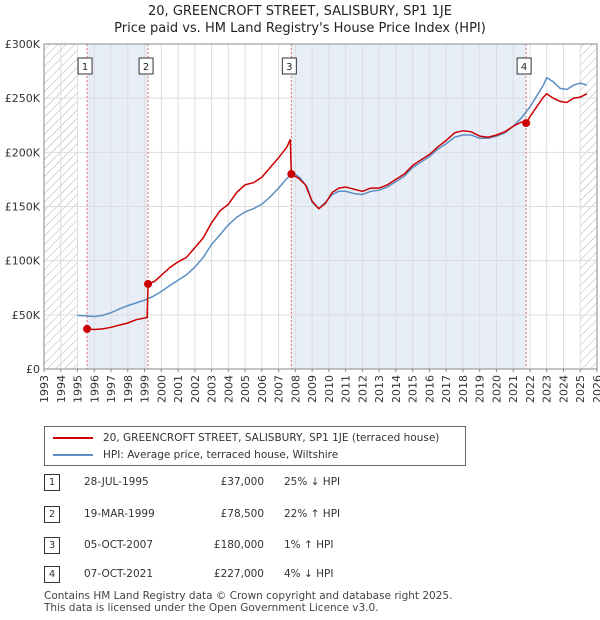 The height and width of the screenshot is (620, 600). Describe the element at coordinates (145, 389) in the screenshot. I see `x-tick-label: 1999` at that location.